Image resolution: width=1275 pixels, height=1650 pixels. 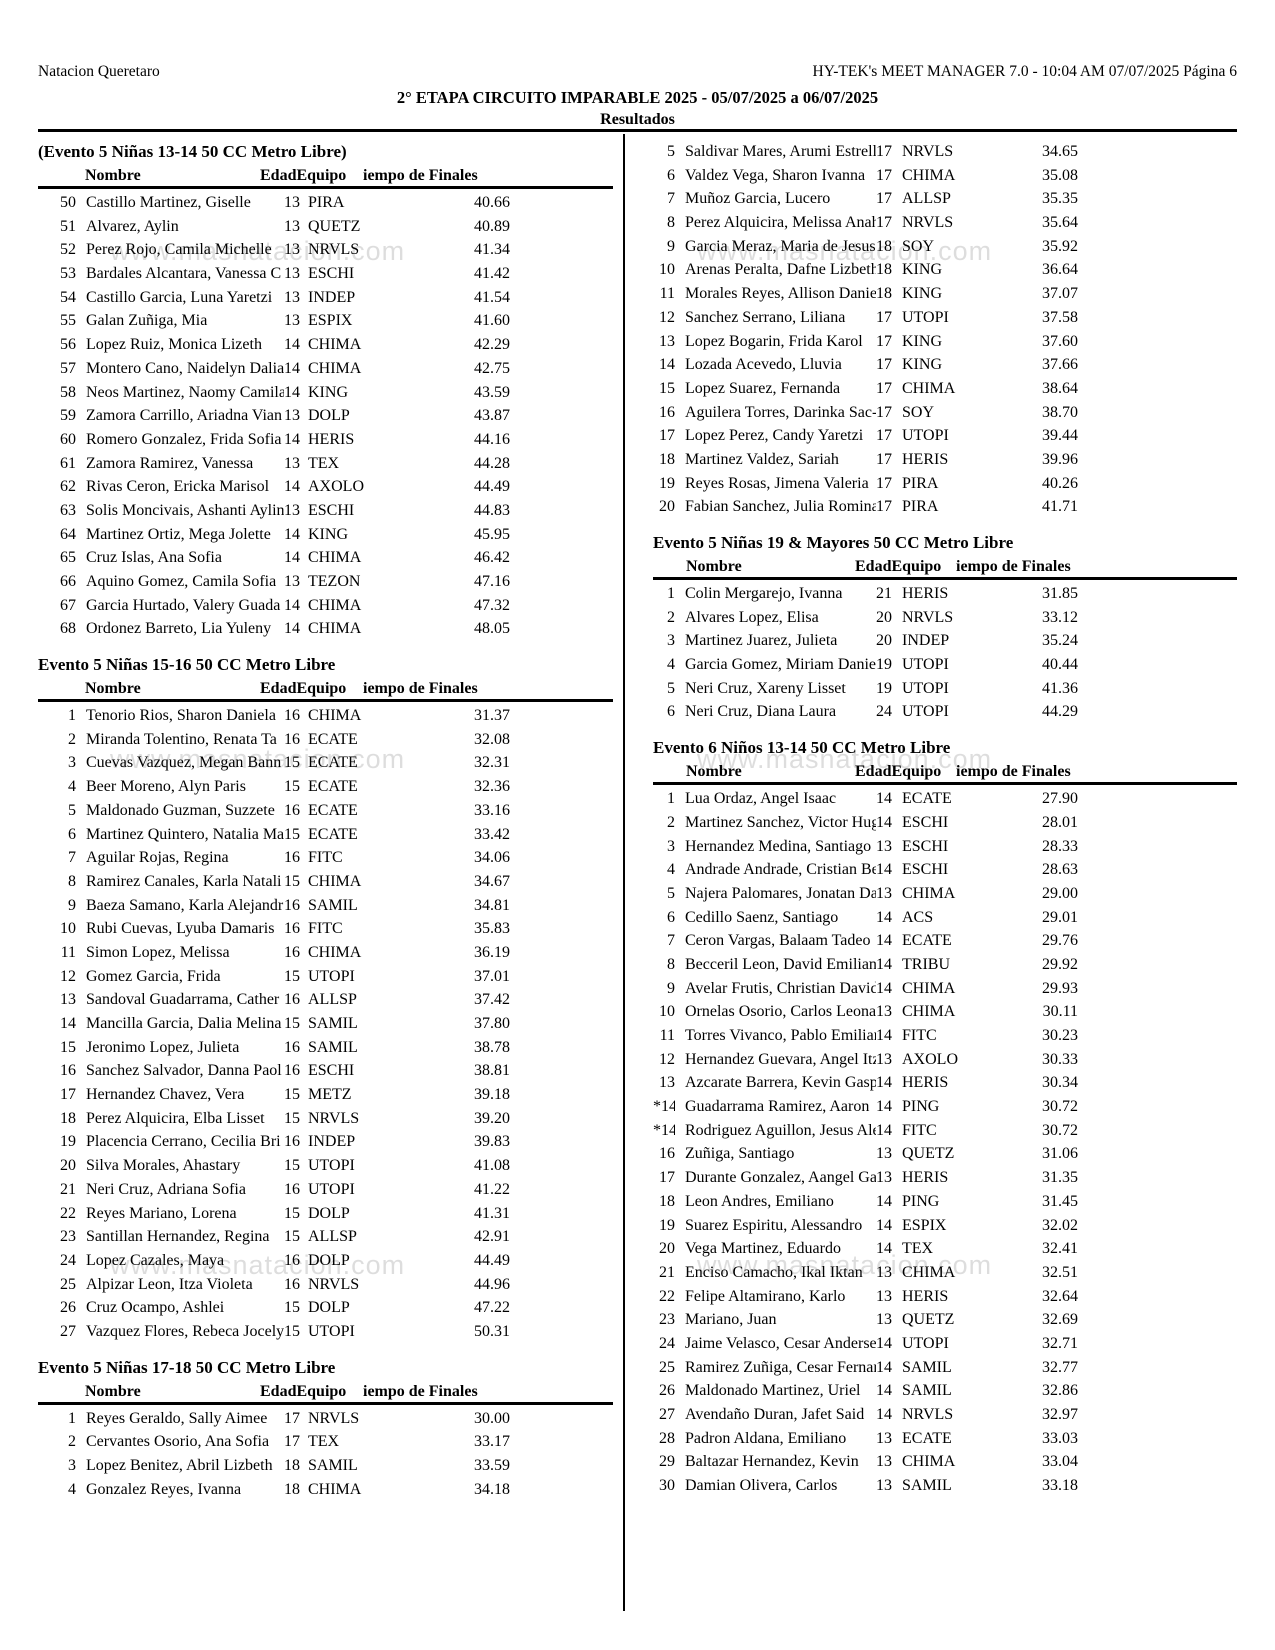 What do you see at coordinates (492, 345) in the screenshot?
I see `time-cell: 42.29` at bounding box center [492, 345].